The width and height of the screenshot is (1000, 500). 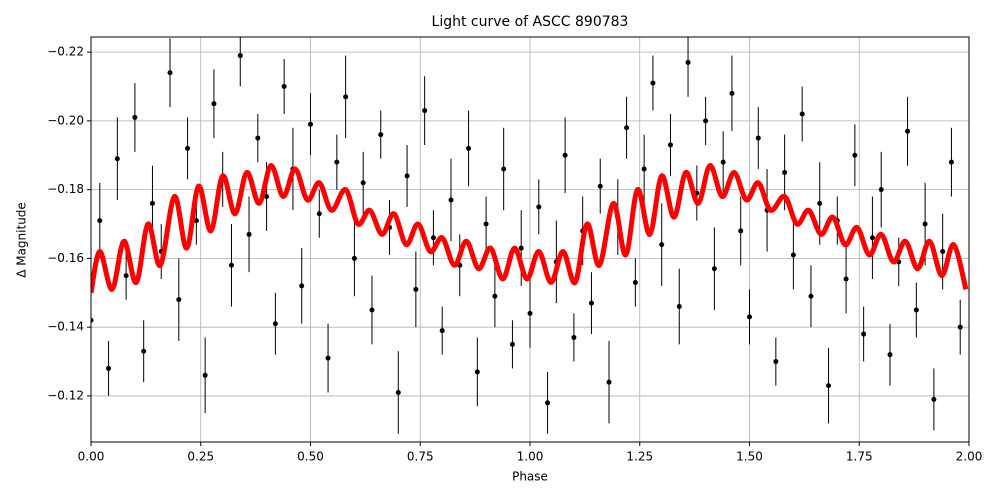 I want to click on x-tick-label: 1.25, so click(x=639, y=457).